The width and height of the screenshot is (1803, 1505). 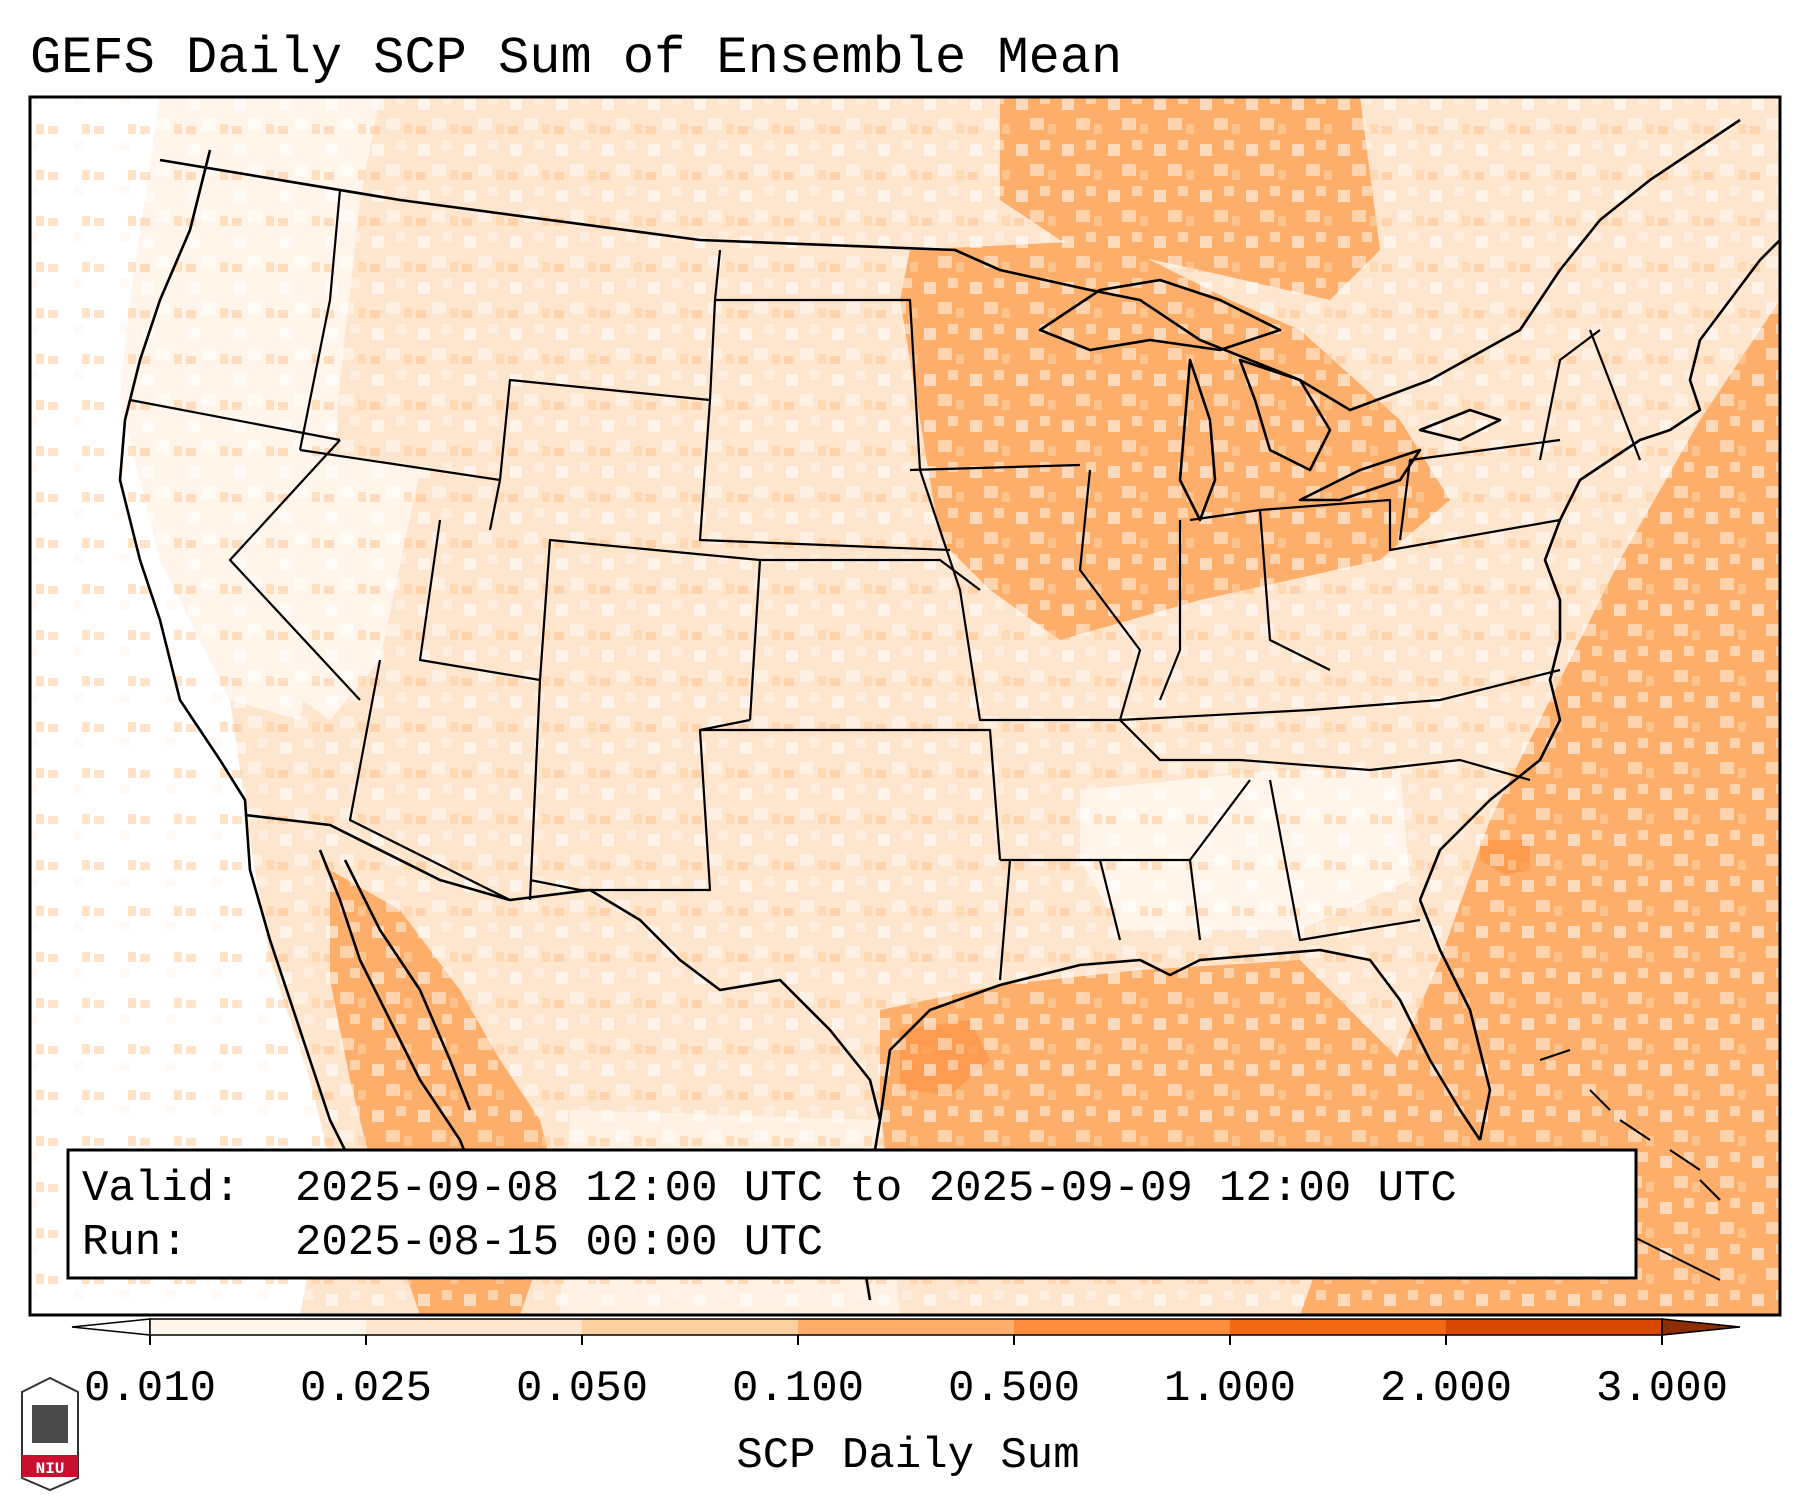 I want to click on info-box-frame, so click(x=852, y=1214).